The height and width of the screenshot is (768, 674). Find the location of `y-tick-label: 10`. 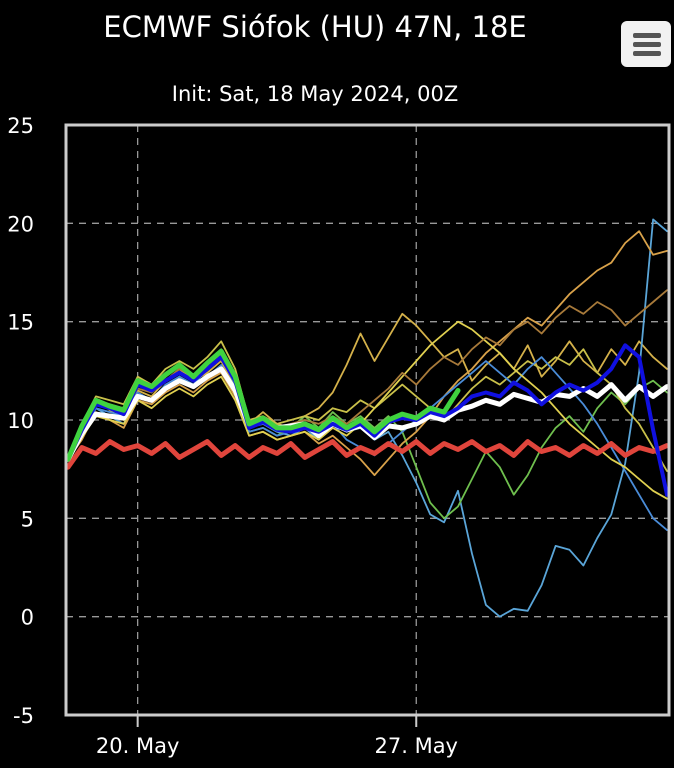

y-tick-label: 10 is located at coordinates (20, 421).